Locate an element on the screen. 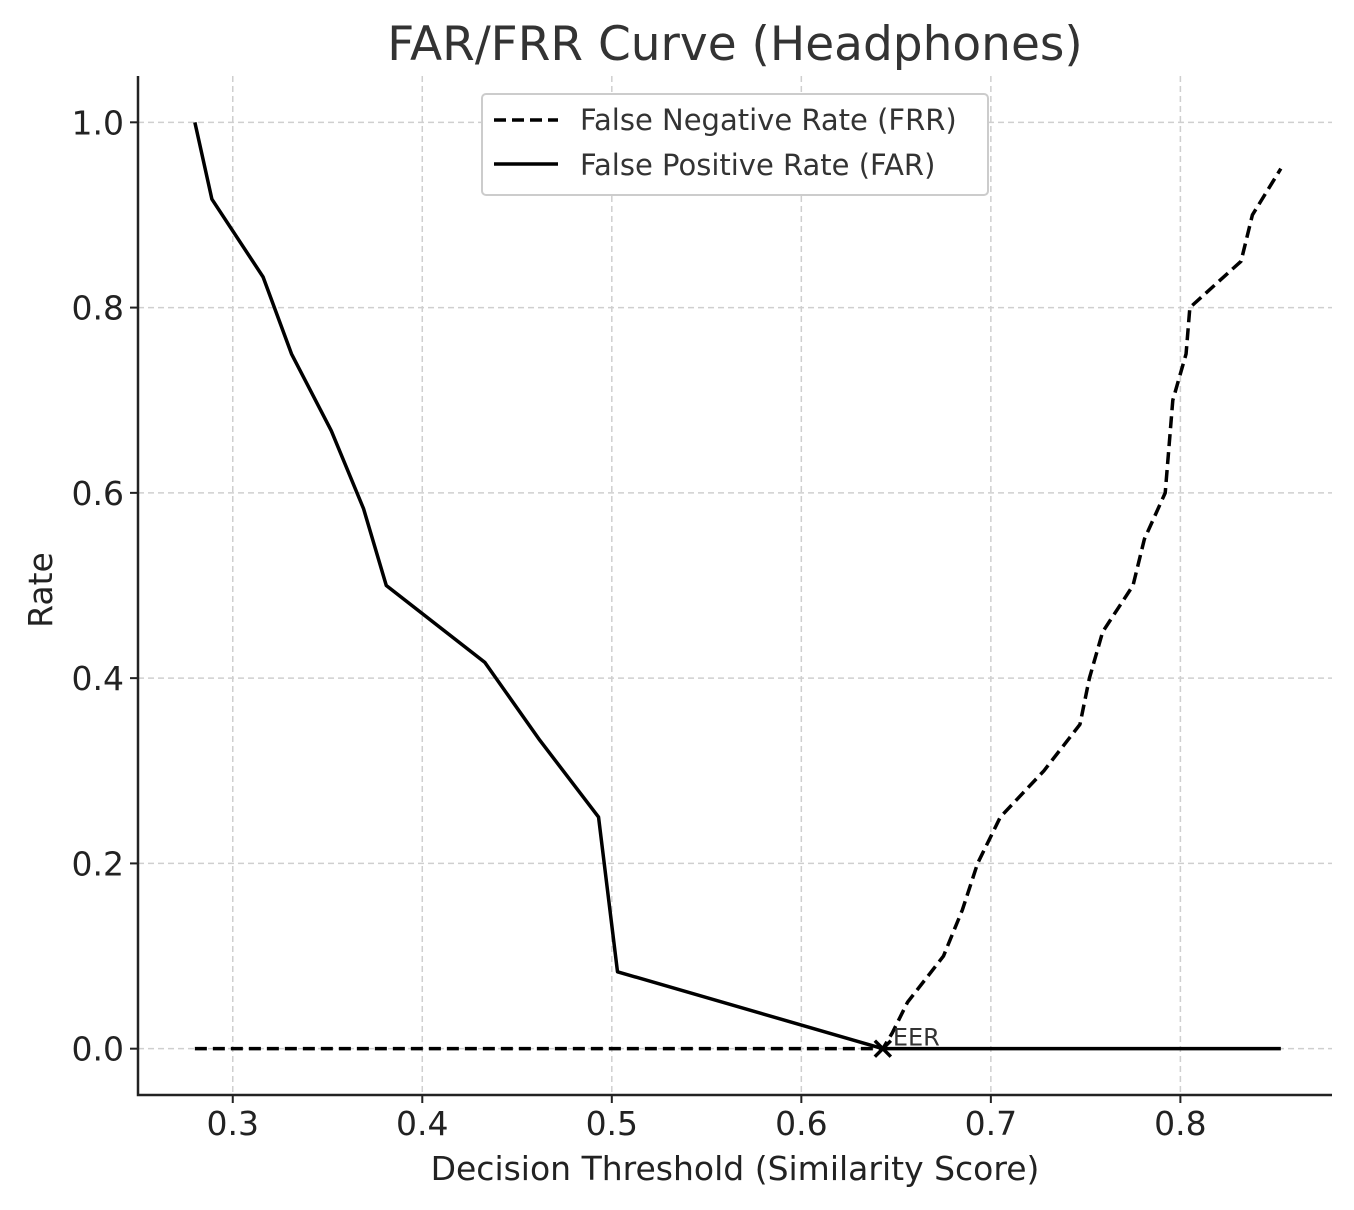 The image size is (1354, 1210). y-tick-label: 0.4 is located at coordinates (98, 678).